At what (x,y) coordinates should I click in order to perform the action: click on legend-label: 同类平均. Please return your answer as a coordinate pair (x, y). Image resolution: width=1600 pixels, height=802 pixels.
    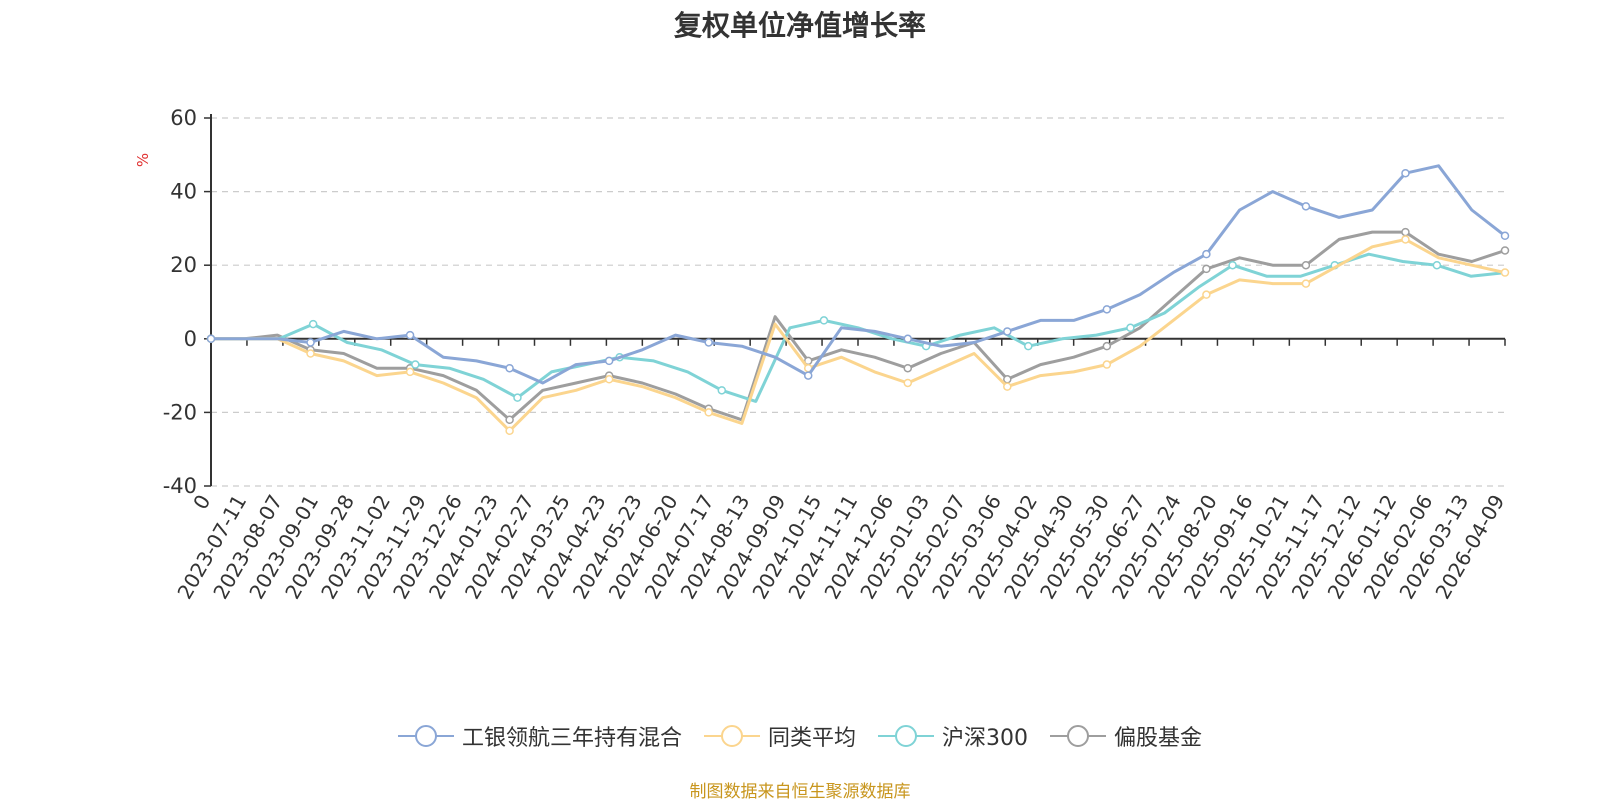
    Looking at the image, I should click on (811, 738).